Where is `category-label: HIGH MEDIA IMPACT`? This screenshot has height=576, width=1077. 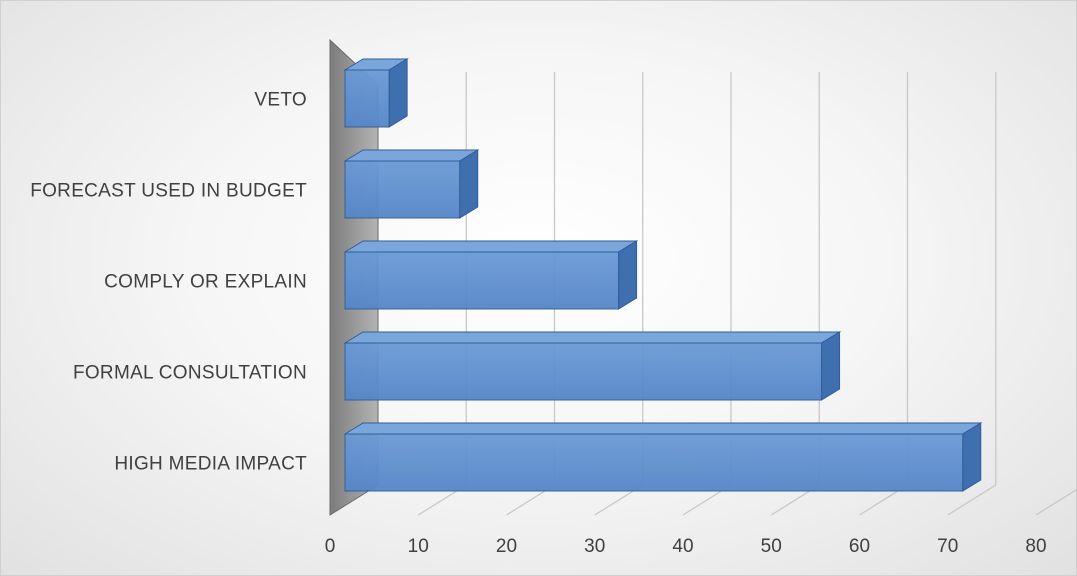 category-label: HIGH MEDIA IMPACT is located at coordinates (210, 464).